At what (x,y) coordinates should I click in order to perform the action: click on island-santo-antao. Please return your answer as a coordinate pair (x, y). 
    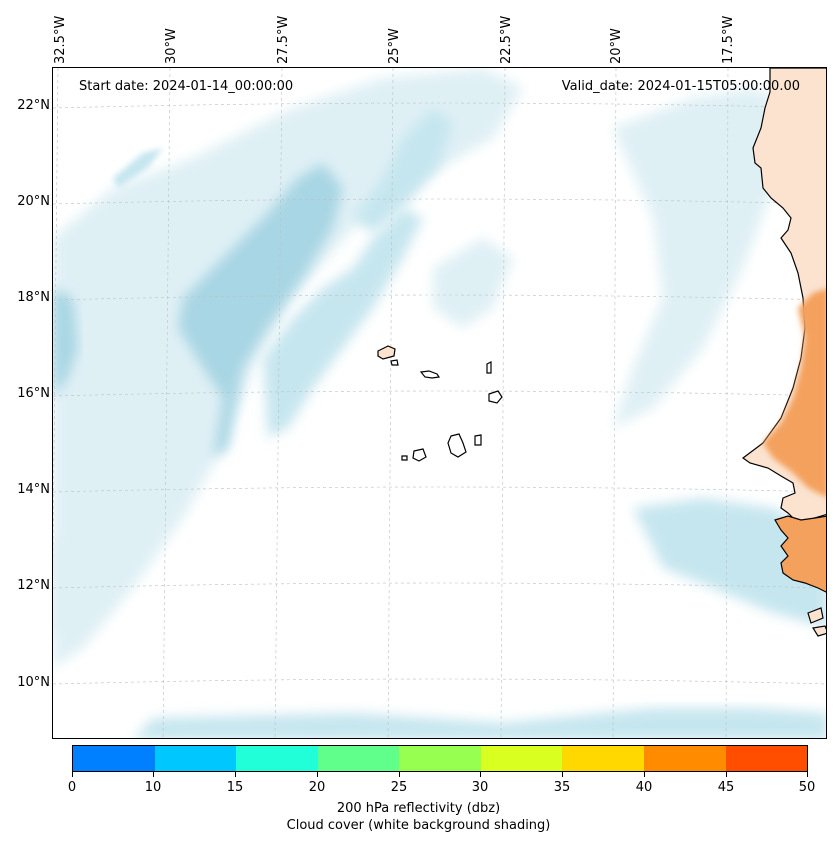
    Looking at the image, I should click on (386, 352).